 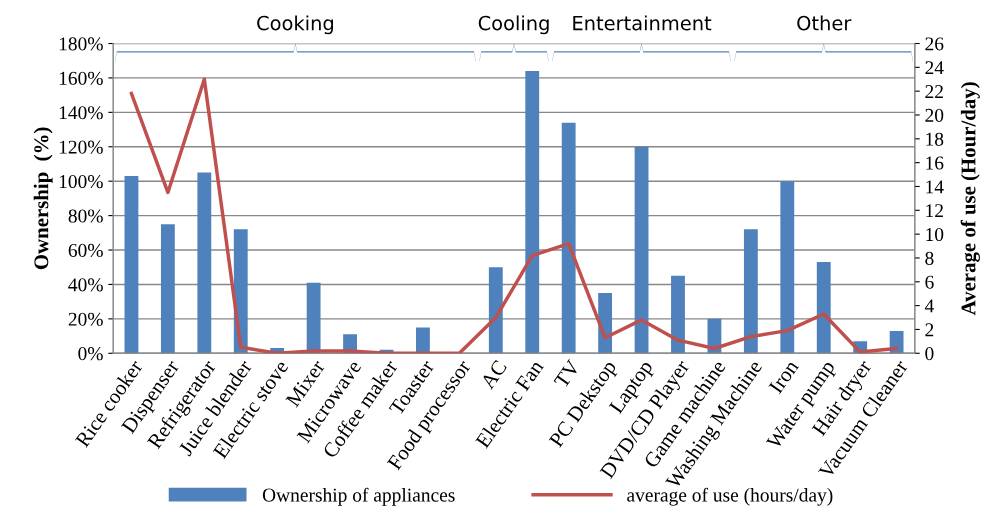 I want to click on y-tick-label: 160%, so click(x=81, y=78).